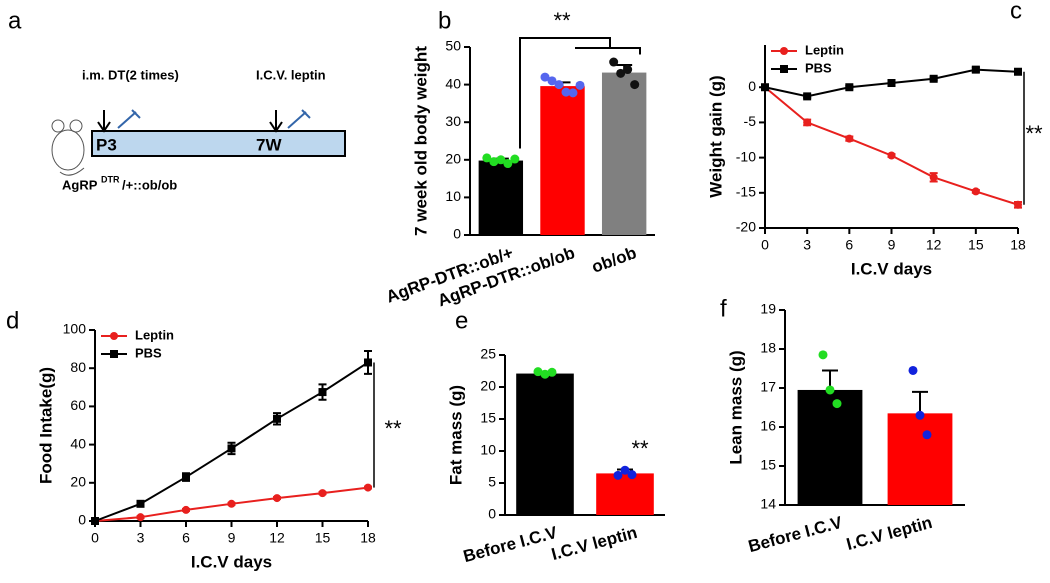  What do you see at coordinates (110, 179) in the screenshot?
I see `genotype-sup: DTR` at bounding box center [110, 179].